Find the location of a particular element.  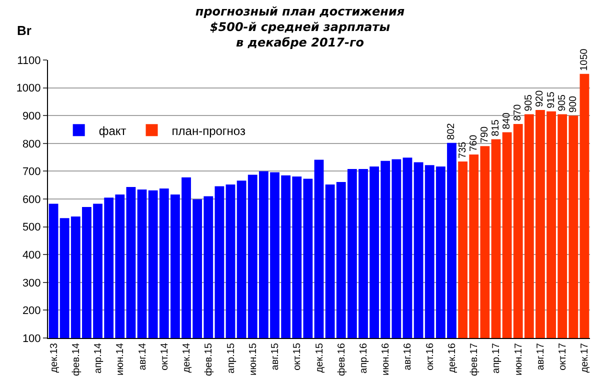

x-tick-label: окт.17 is located at coordinates (563, 356).